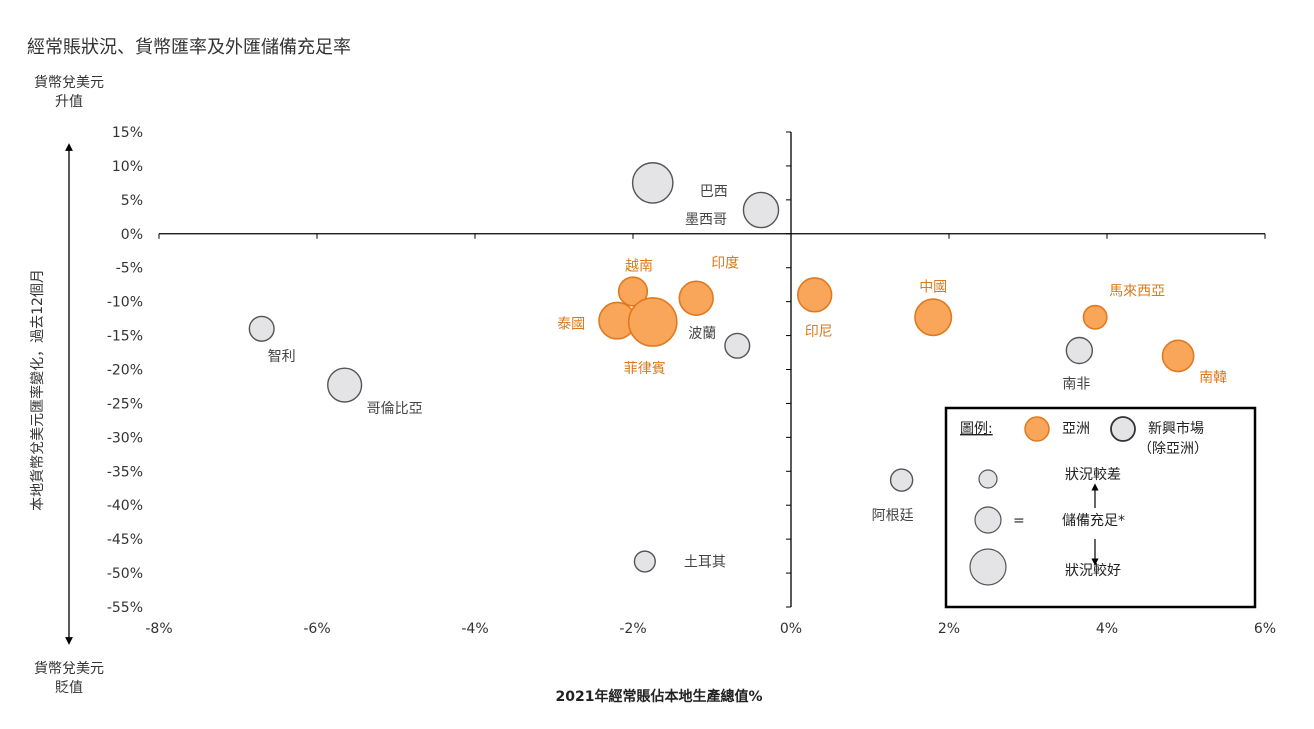  What do you see at coordinates (125, 472) in the screenshot?
I see `y-tick-label: -35%` at bounding box center [125, 472].